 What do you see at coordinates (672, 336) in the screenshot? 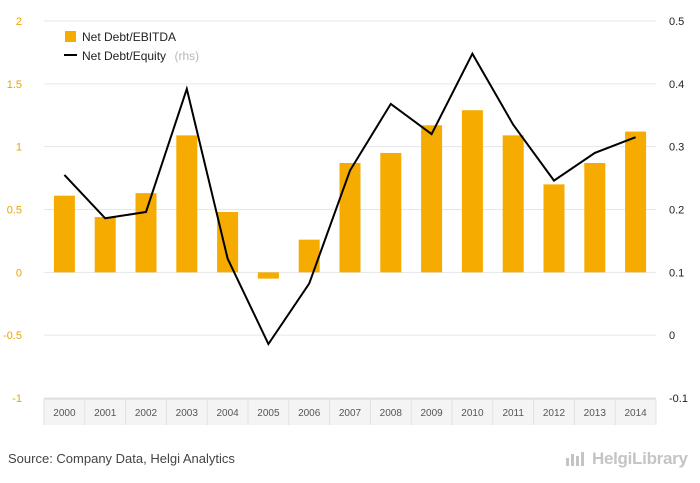
I see `y-right-tick-label: 0` at bounding box center [672, 336].